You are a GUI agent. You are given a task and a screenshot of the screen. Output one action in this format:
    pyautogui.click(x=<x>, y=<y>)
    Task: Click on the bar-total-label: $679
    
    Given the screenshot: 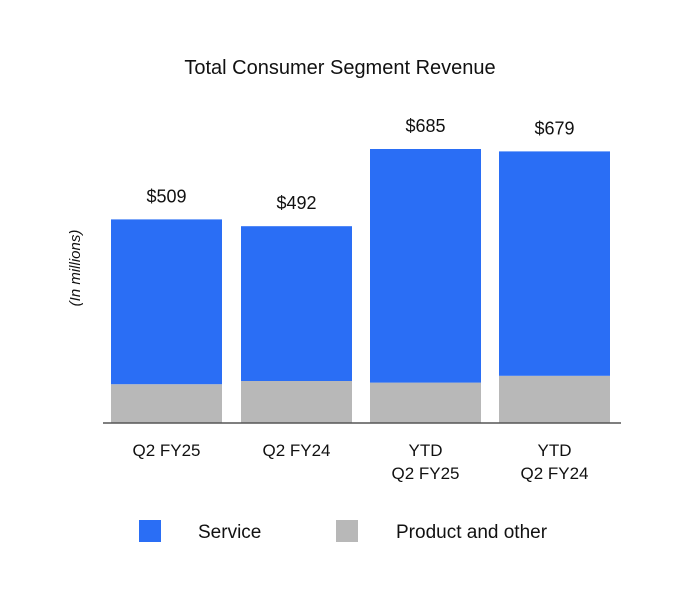 What is the action you would take?
    pyautogui.click(x=554, y=128)
    